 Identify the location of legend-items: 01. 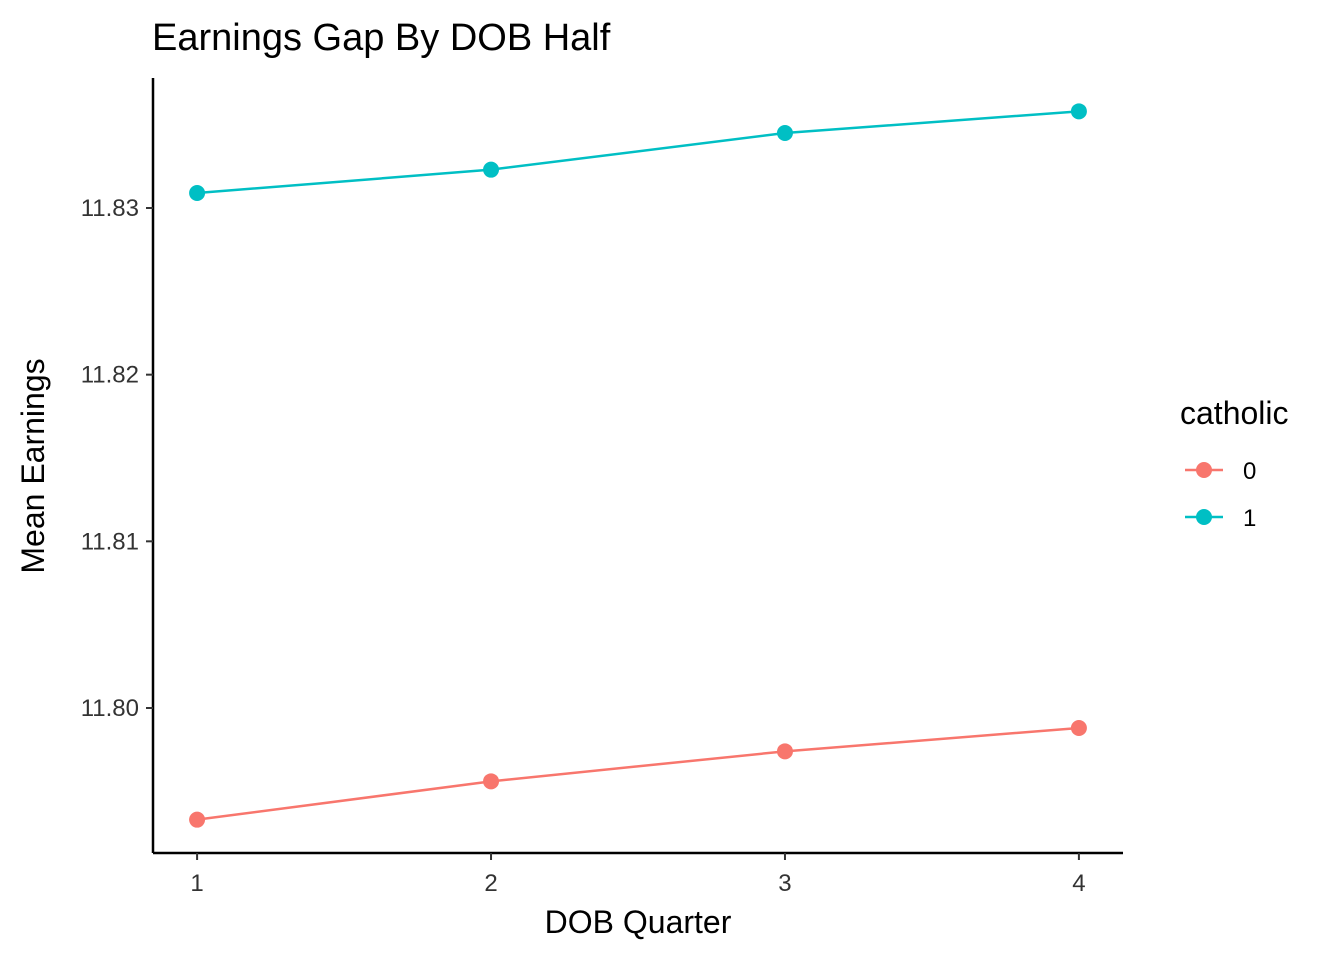
(1220, 495).